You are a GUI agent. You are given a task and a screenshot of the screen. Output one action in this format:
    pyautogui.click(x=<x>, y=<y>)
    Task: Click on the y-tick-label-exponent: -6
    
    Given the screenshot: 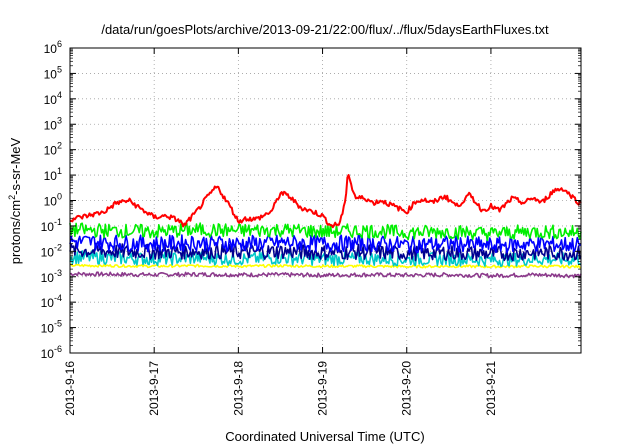 What is the action you would take?
    pyautogui.click(x=58, y=349)
    